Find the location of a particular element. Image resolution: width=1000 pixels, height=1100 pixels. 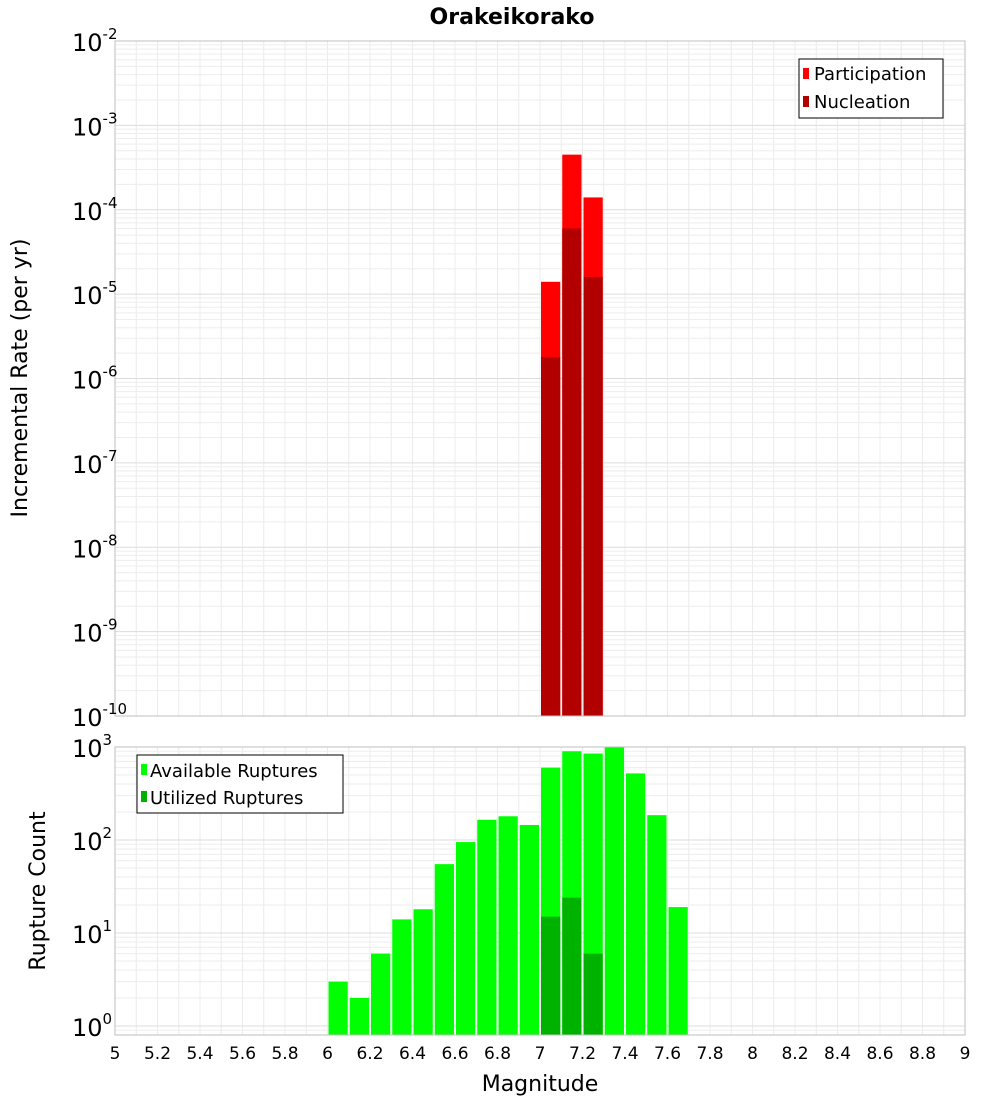

participation-legend-swatch is located at coordinates (806, 73).